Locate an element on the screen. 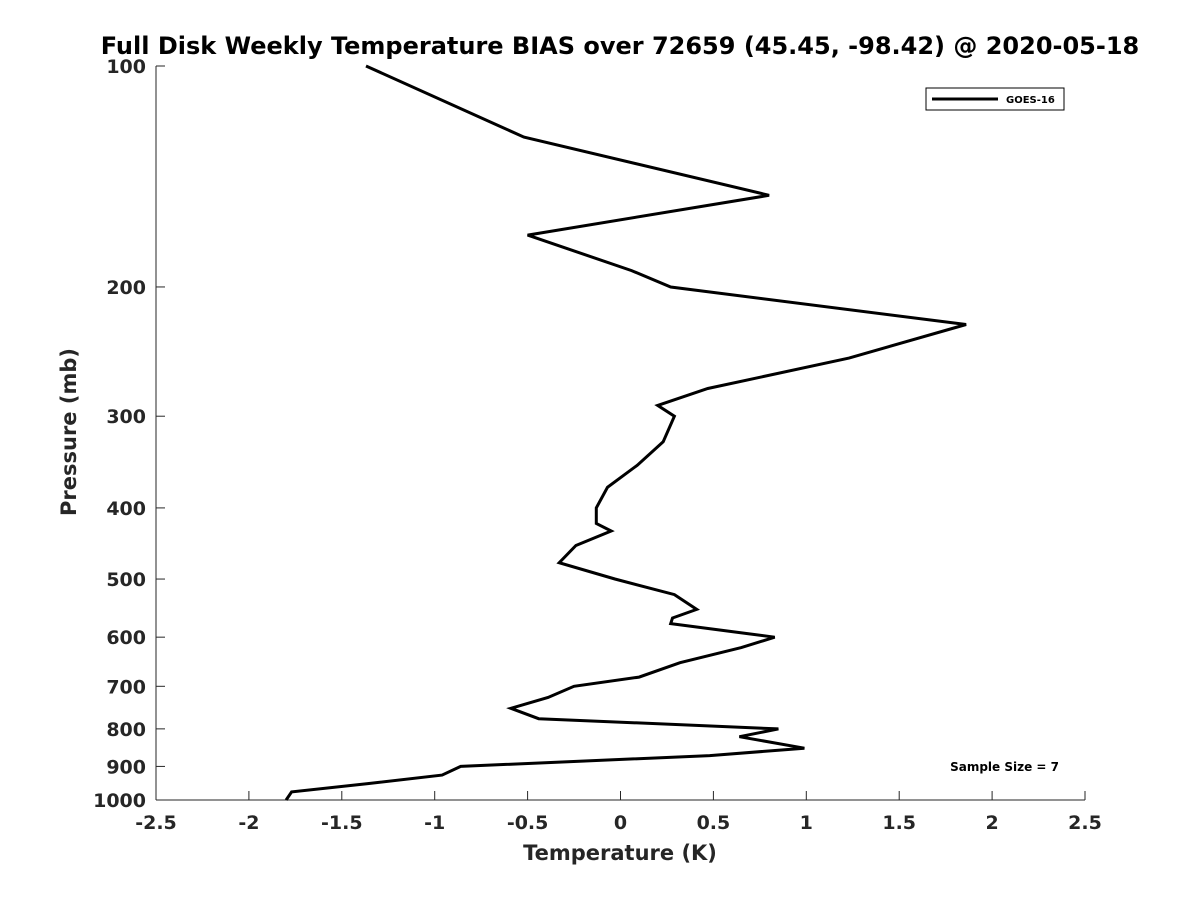 The width and height of the screenshot is (1200, 900). y-tick-label: 500 is located at coordinates (126, 580).